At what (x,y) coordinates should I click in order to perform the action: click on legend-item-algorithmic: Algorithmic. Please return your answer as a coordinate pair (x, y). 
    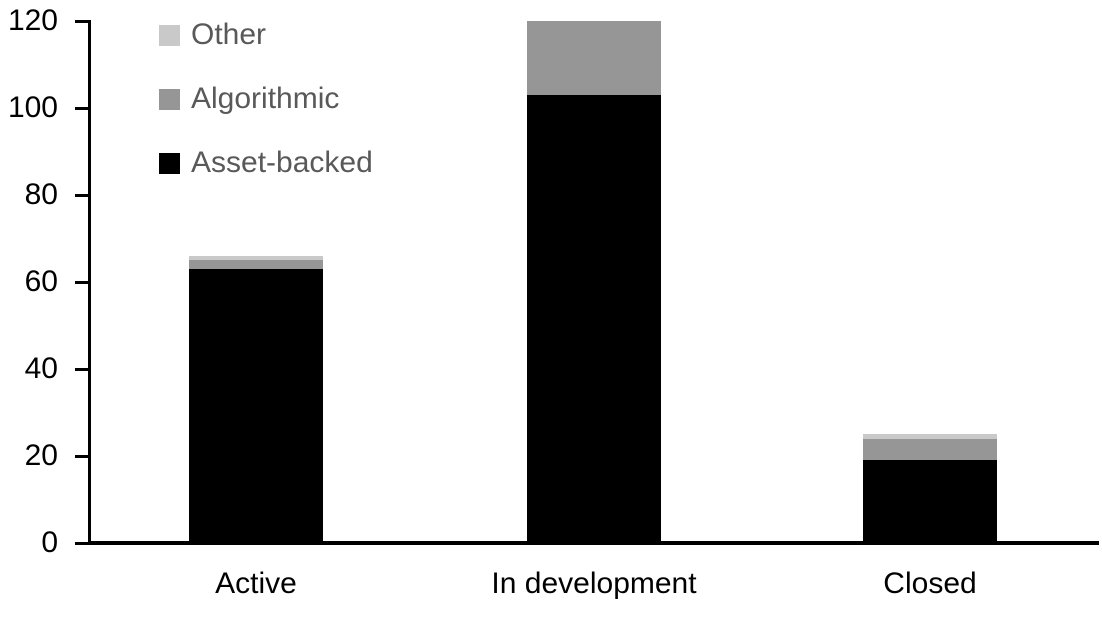
    Looking at the image, I should click on (266, 99).